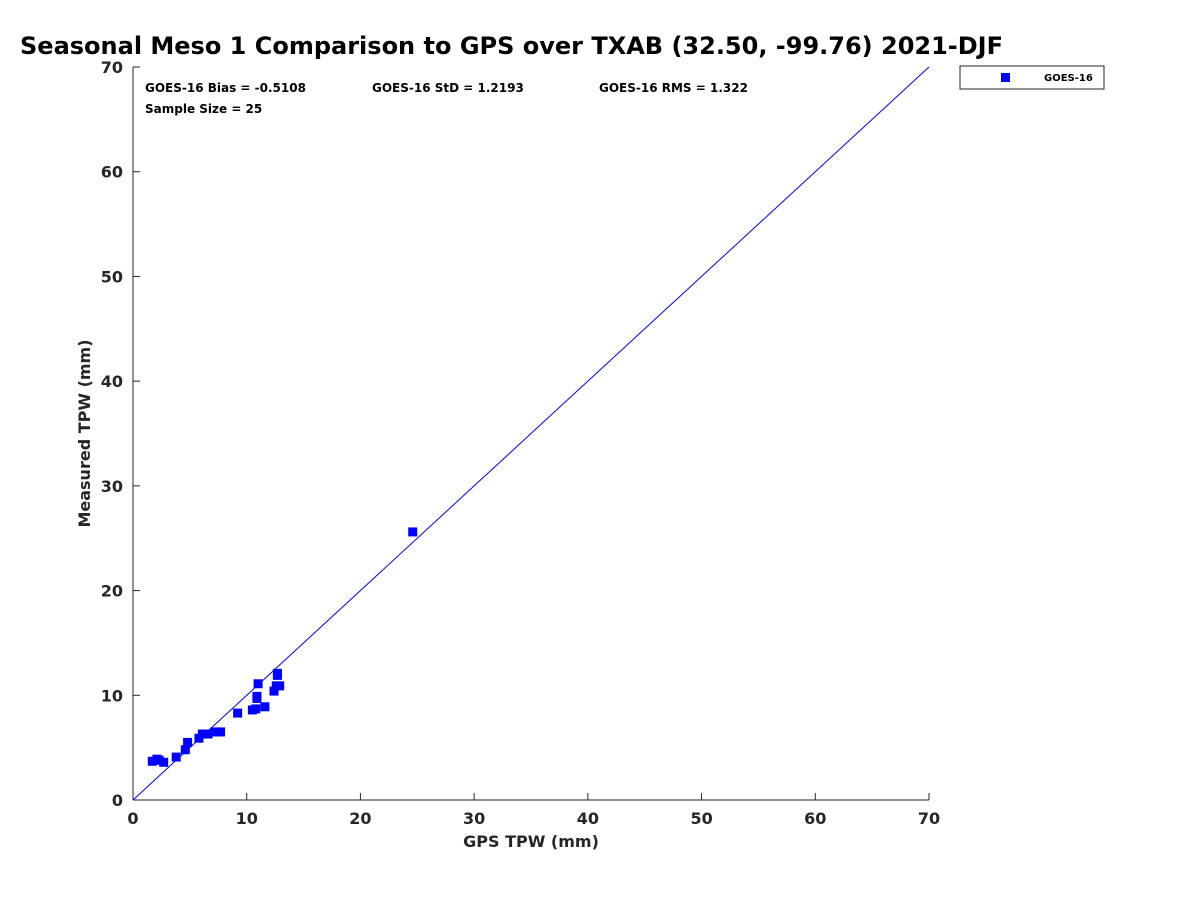 This screenshot has width=1200, height=900. What do you see at coordinates (112, 486) in the screenshot?
I see `y-tick-label: 30` at bounding box center [112, 486].